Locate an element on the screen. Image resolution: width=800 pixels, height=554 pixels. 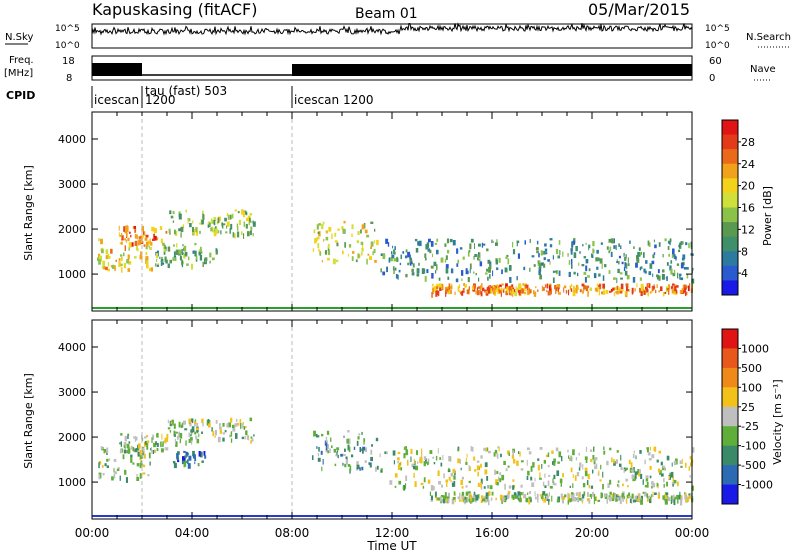
time-tick-label: 00:00 is located at coordinates (692, 533).